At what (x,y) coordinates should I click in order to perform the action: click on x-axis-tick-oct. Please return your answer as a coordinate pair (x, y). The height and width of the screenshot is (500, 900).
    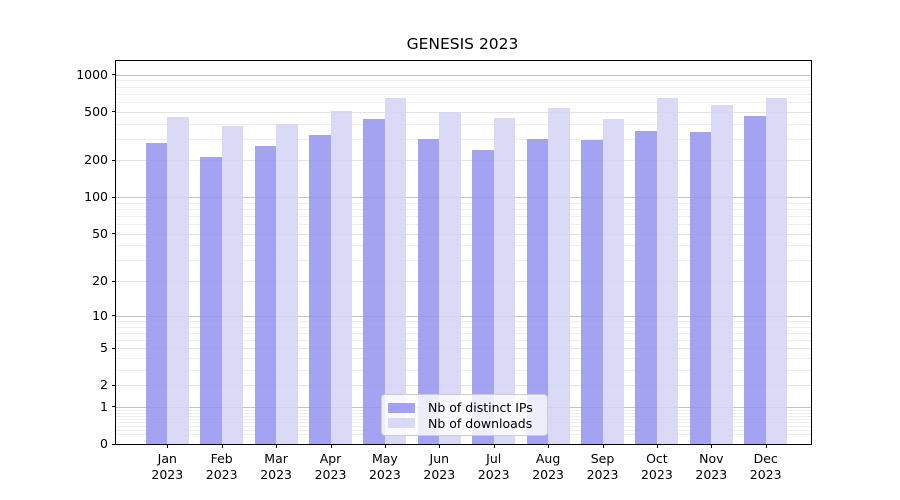
    Looking at the image, I should click on (657, 446).